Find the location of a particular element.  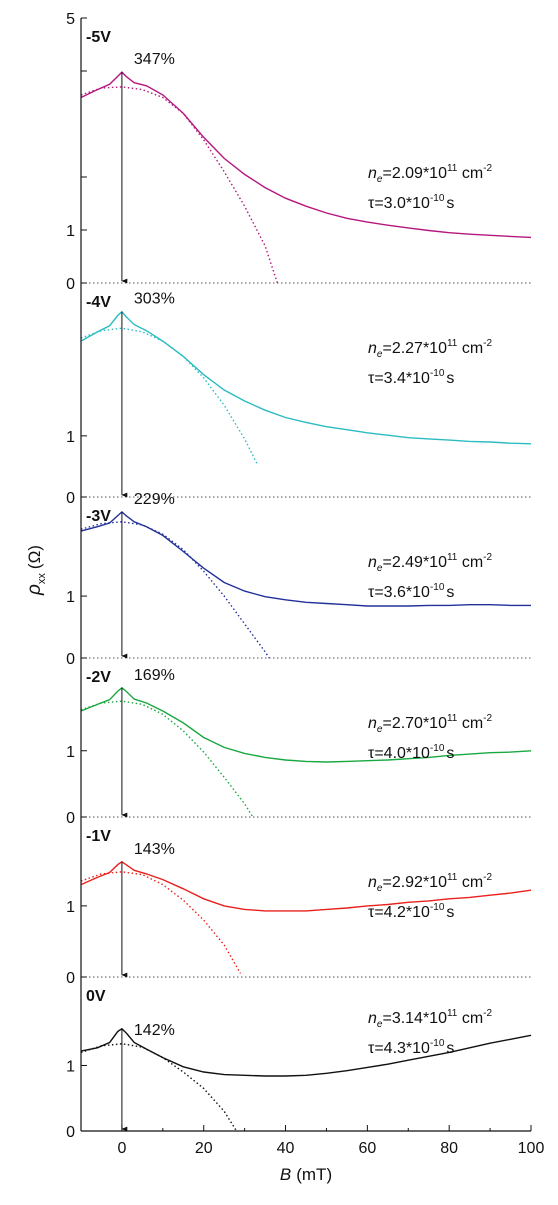

density-note: ne=2.49*1011 cm-2 is located at coordinates (430, 563).